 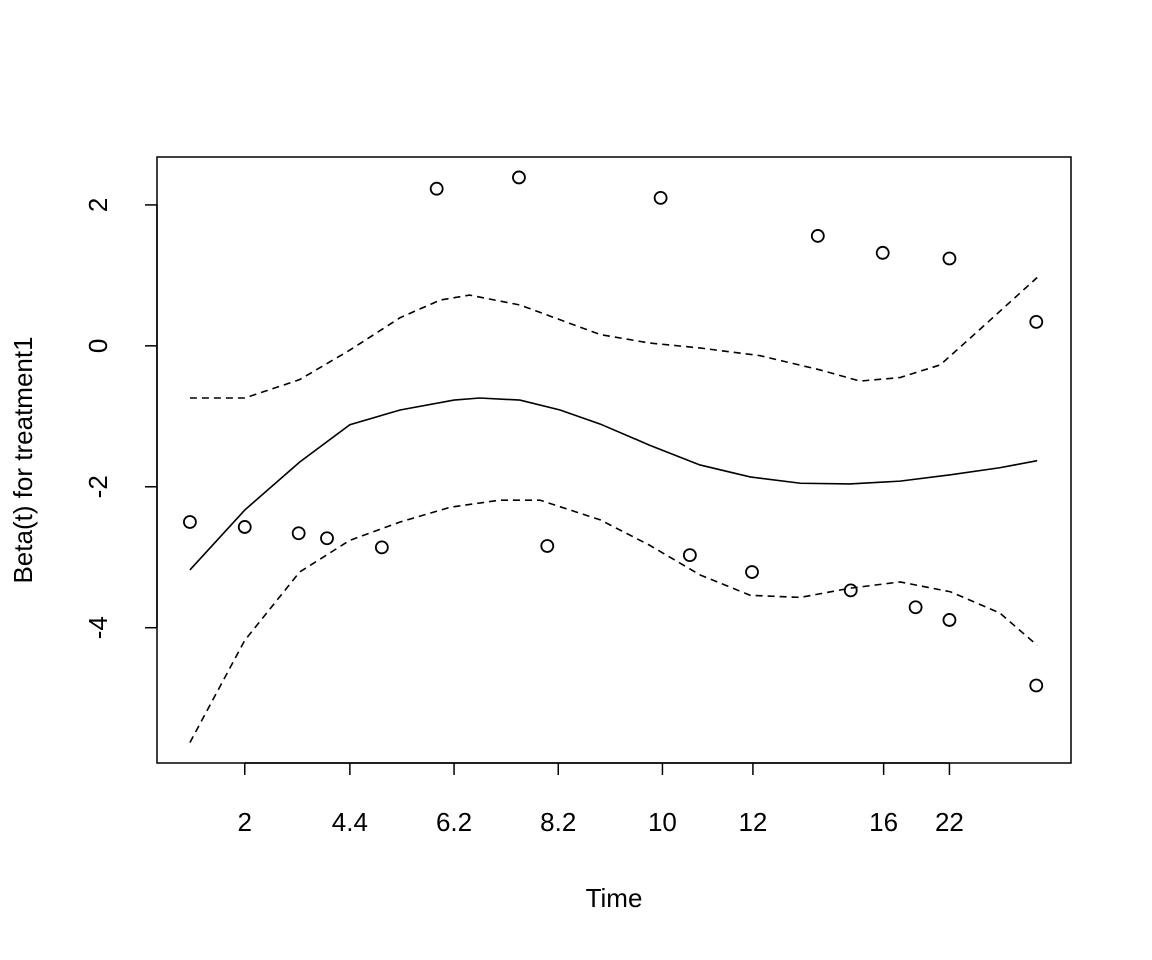 What do you see at coordinates (662, 822) in the screenshot?
I see `x-tick-label: 10` at bounding box center [662, 822].